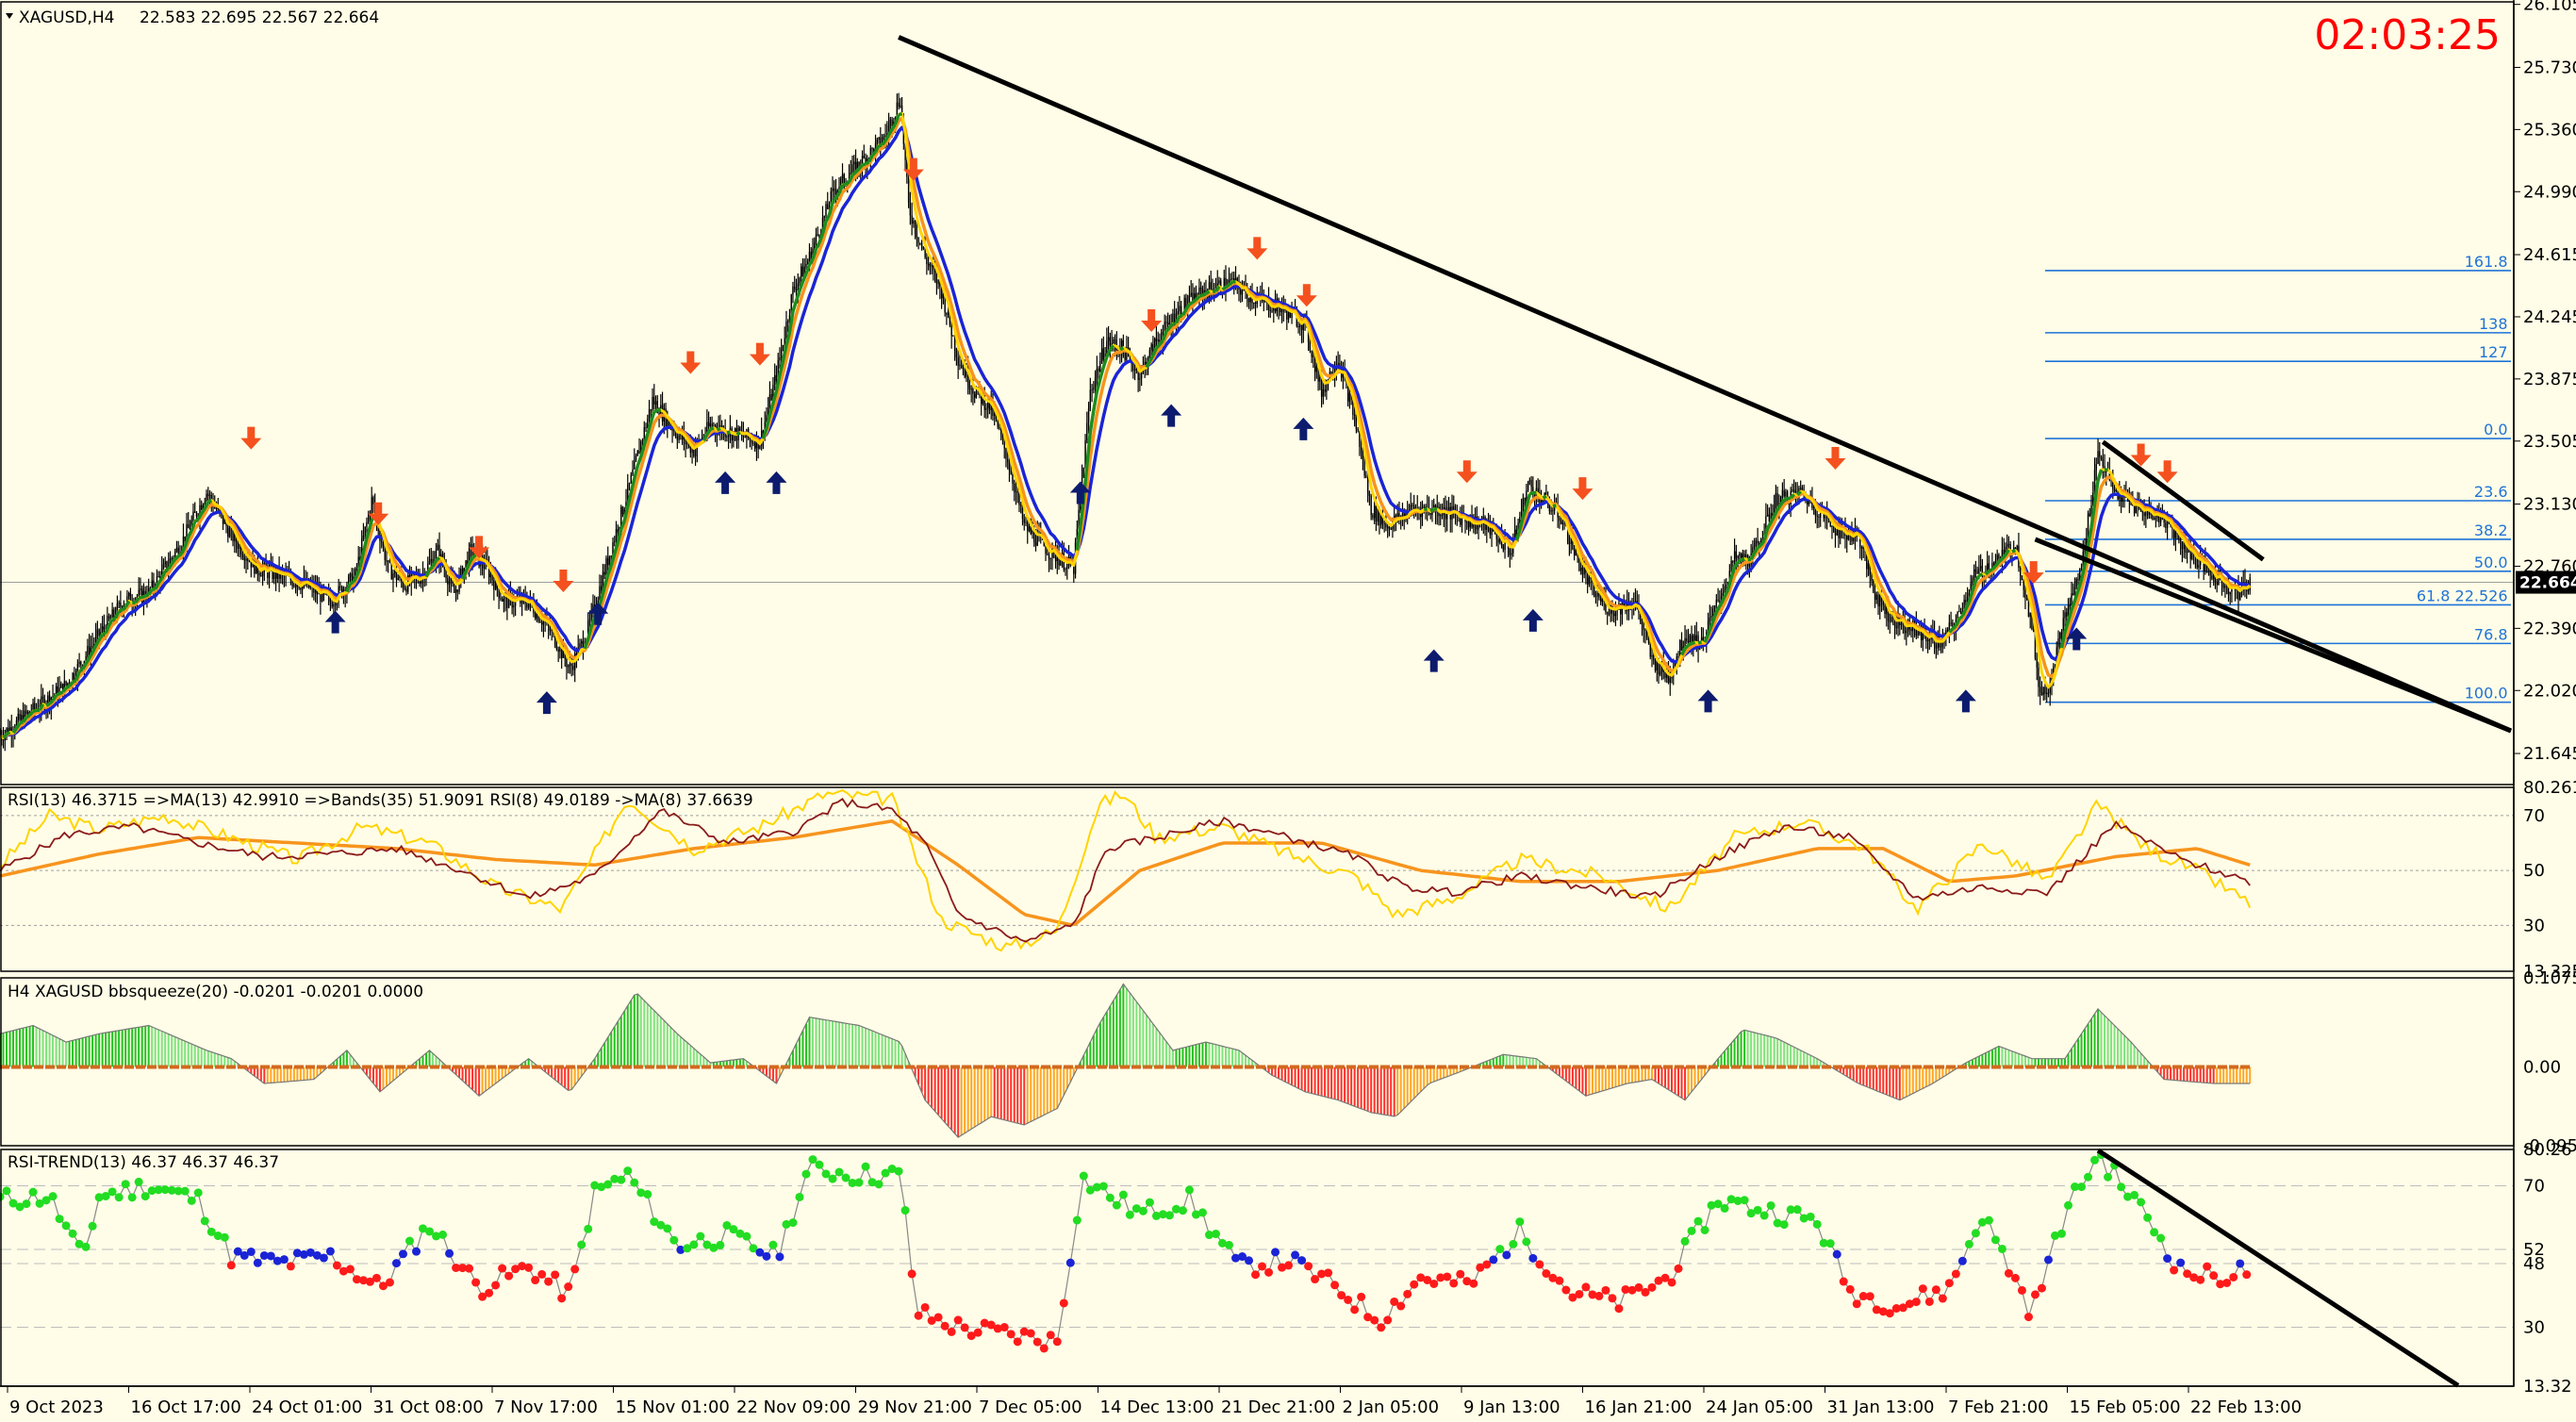  Describe the element at coordinates (2534, 1264) in the screenshot. I see `trend-tick-label: 48` at that location.